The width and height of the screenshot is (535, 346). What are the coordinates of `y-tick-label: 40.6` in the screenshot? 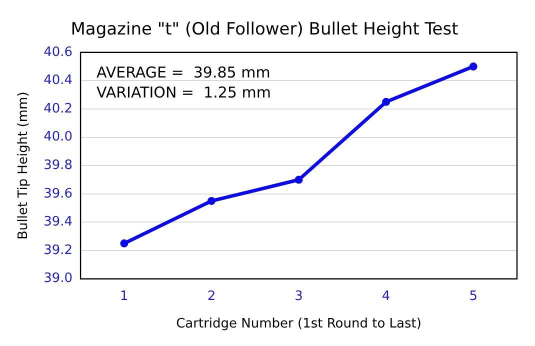 It's located at (58, 52).